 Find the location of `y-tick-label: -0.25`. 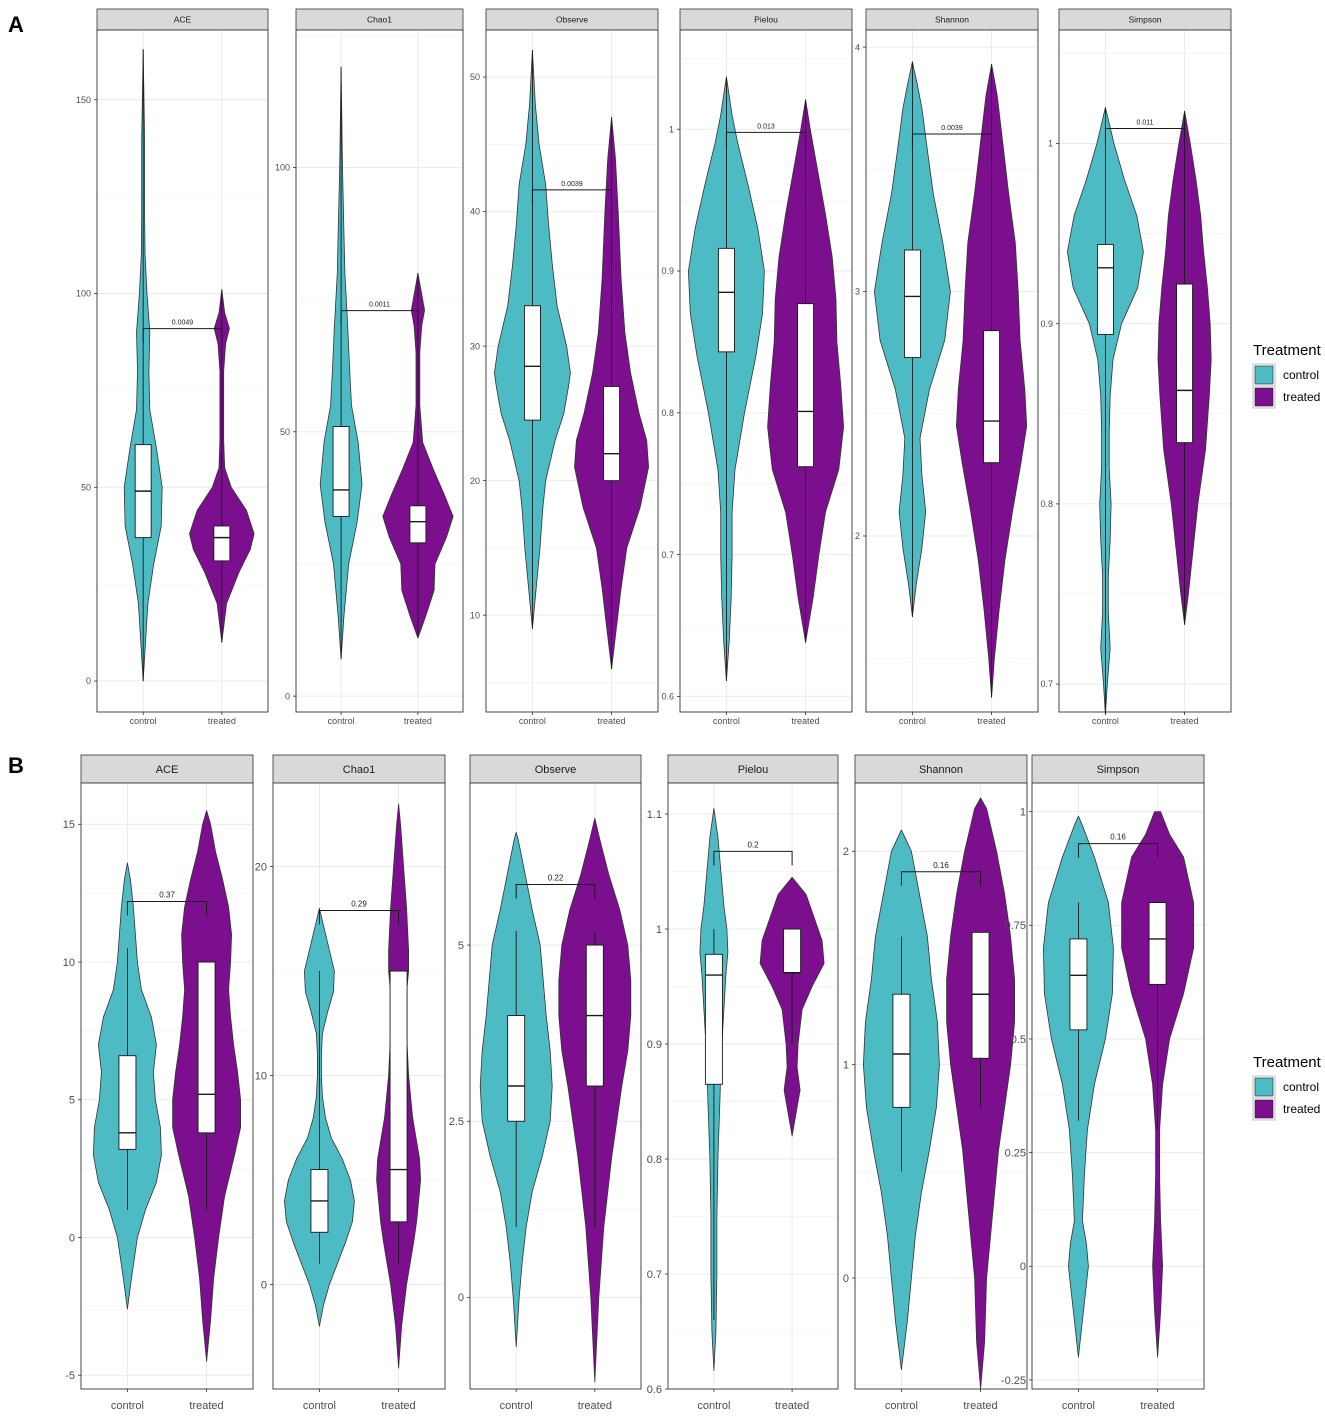

y-tick-label: -0.25 is located at coordinates (1013, 1381).